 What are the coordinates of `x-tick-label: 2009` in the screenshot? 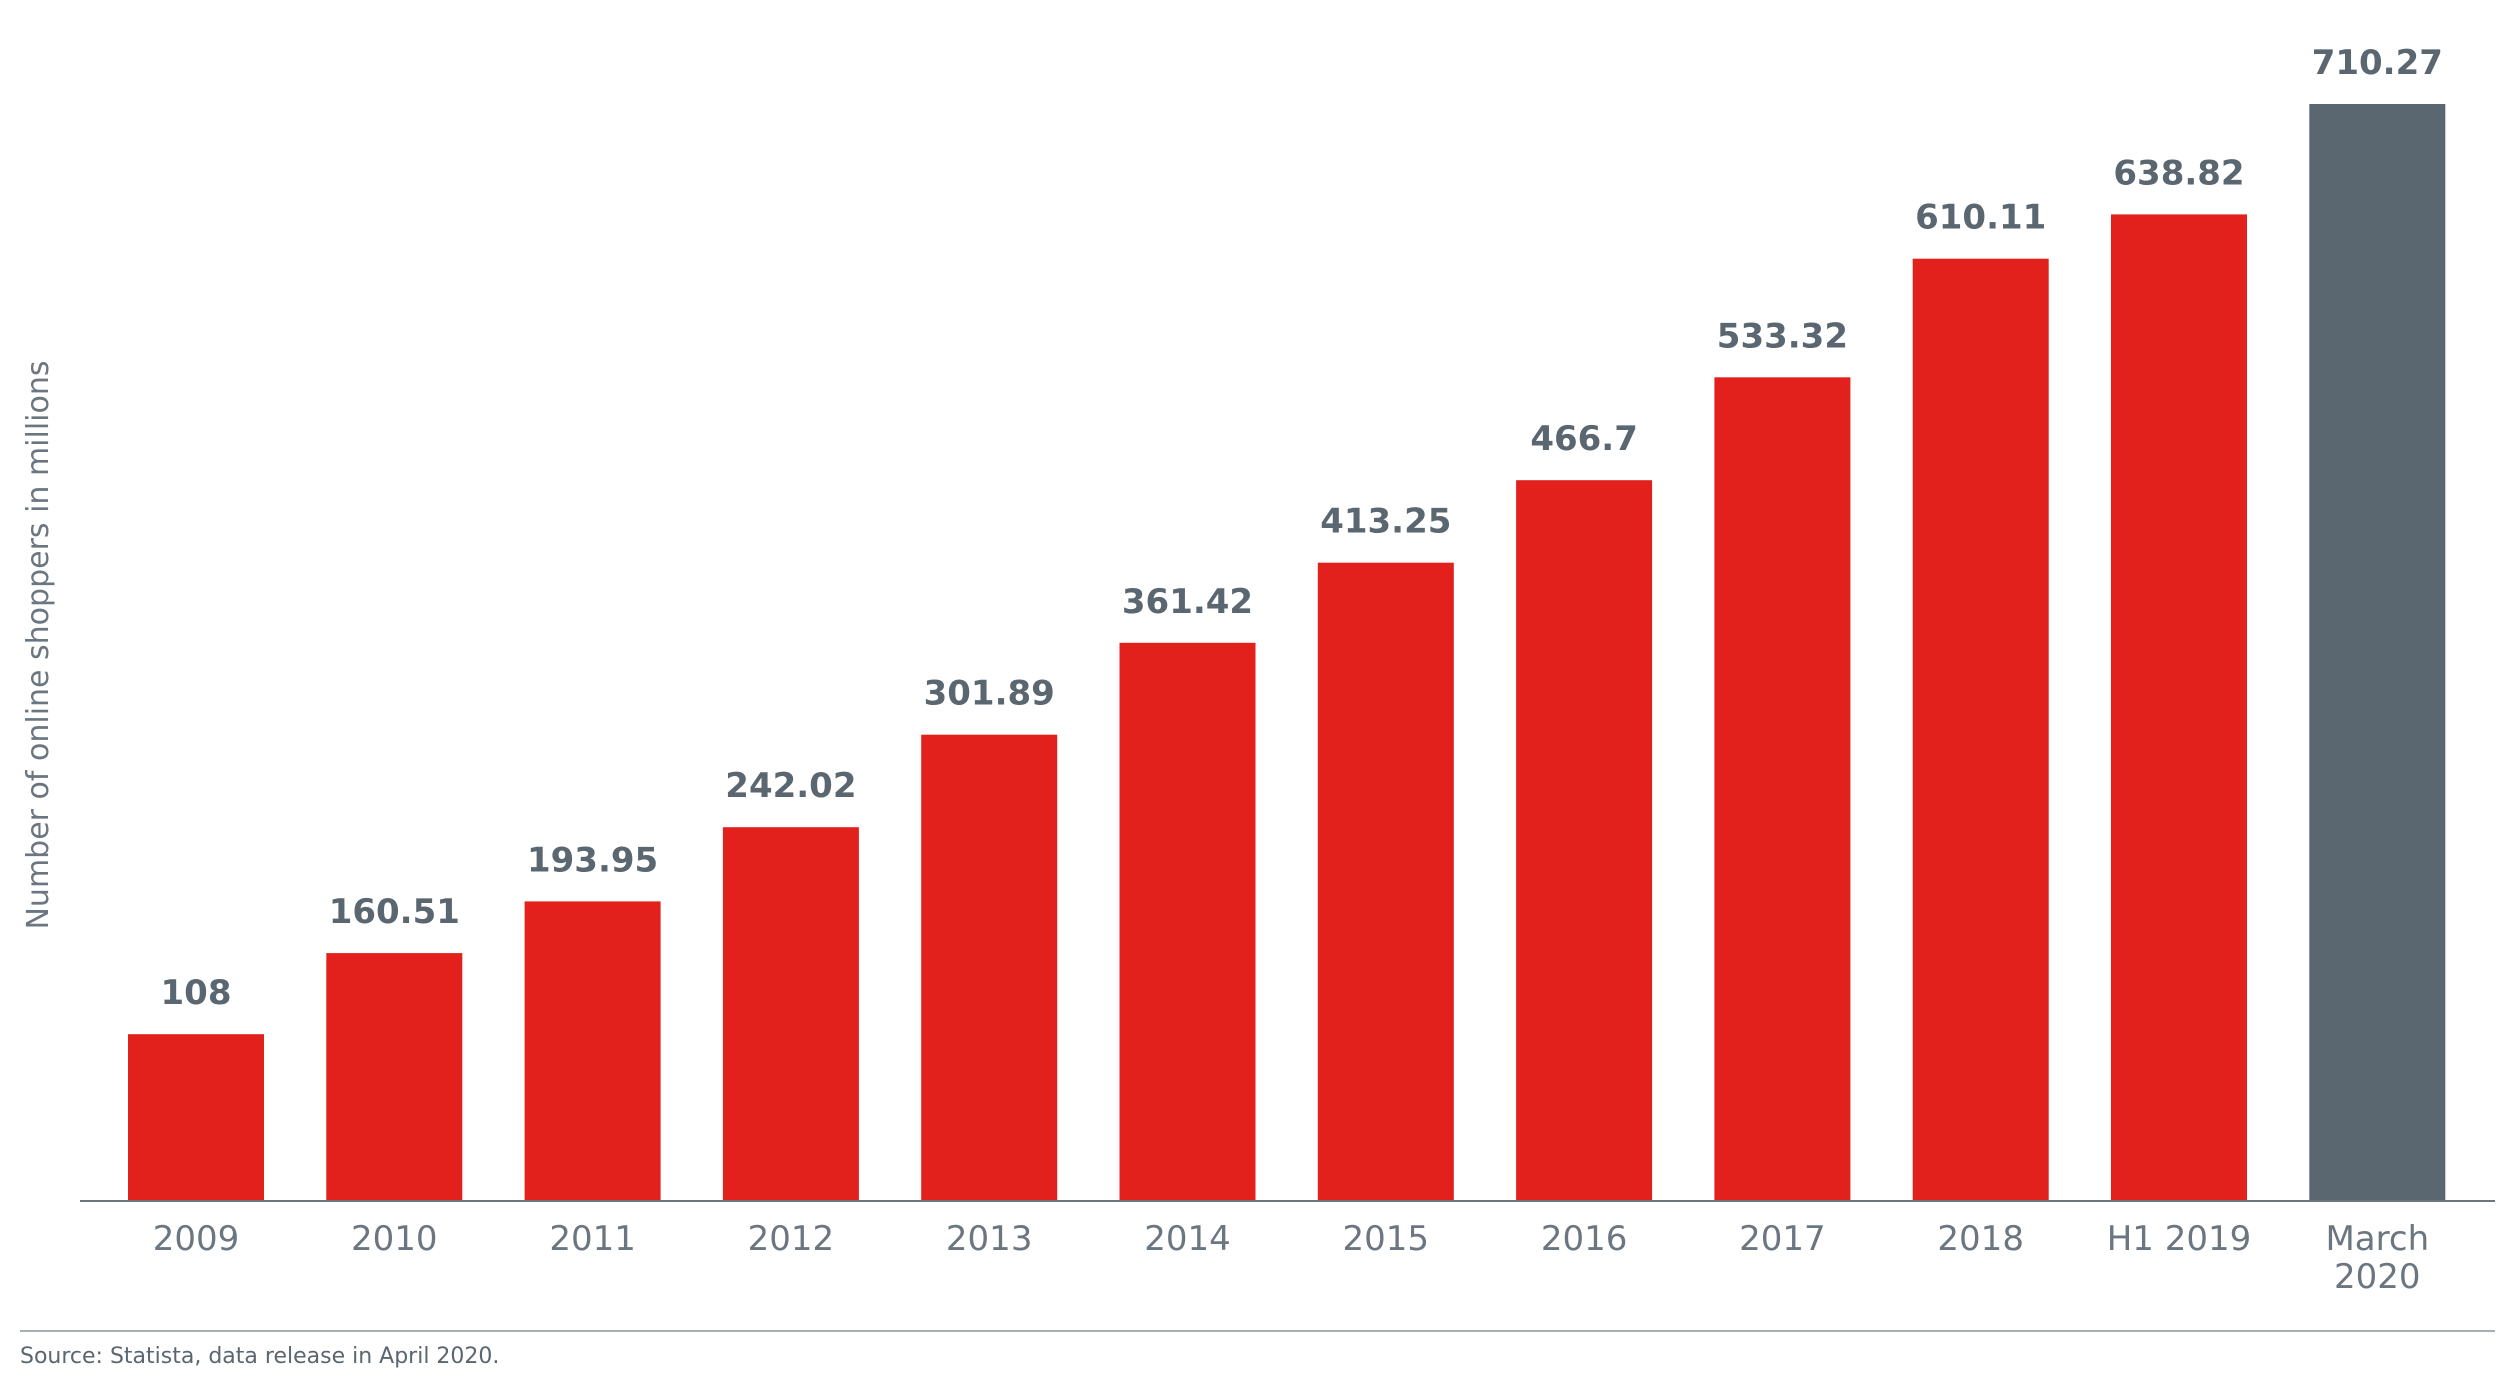 It's located at (196, 1239).